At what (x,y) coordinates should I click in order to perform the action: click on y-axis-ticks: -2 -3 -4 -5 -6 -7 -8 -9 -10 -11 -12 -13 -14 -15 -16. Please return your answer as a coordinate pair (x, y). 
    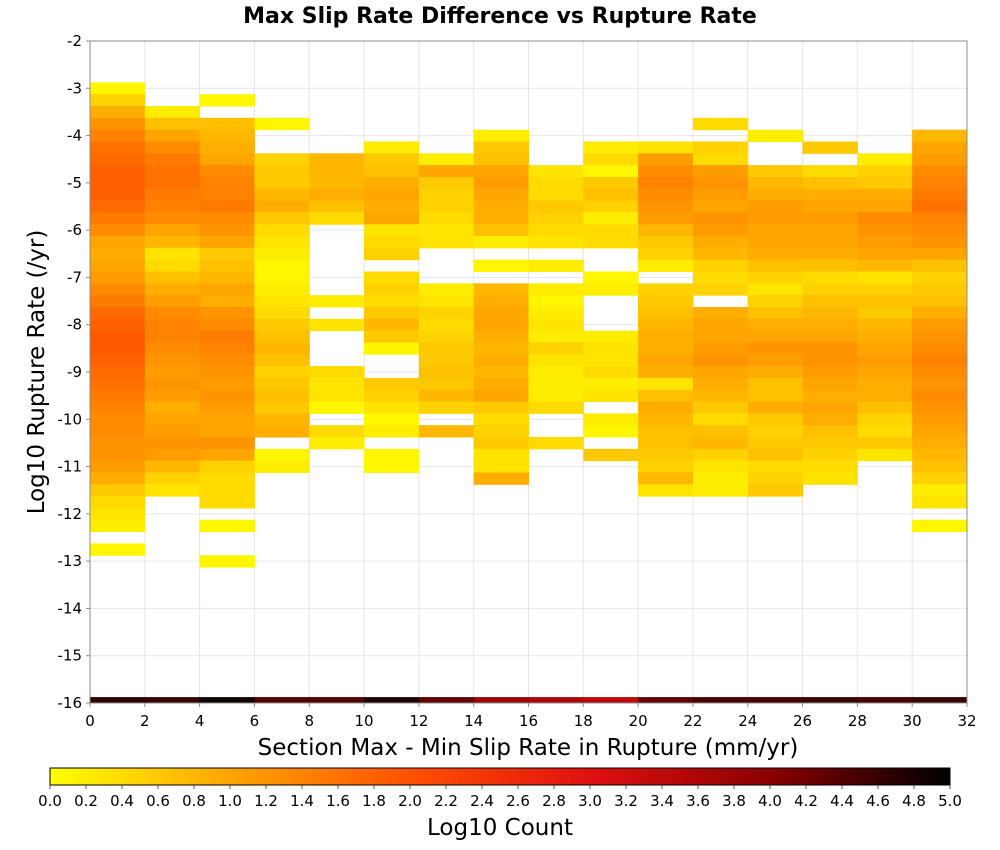
    Looking at the image, I should click on (74, 372).